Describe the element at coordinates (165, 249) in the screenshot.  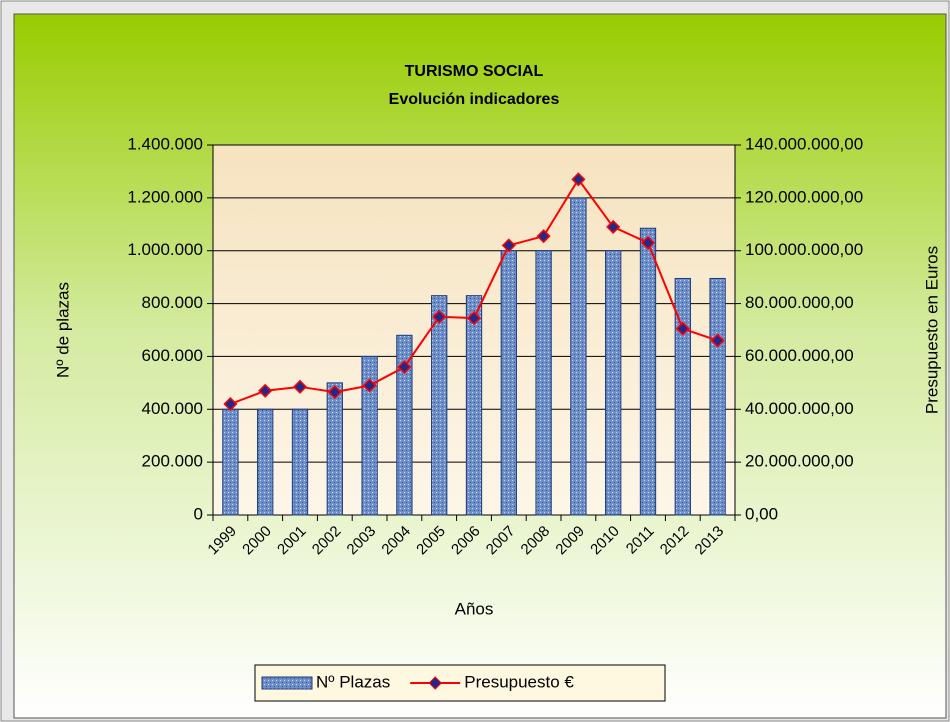
I see `y-tick-label: 1.000.000` at that location.